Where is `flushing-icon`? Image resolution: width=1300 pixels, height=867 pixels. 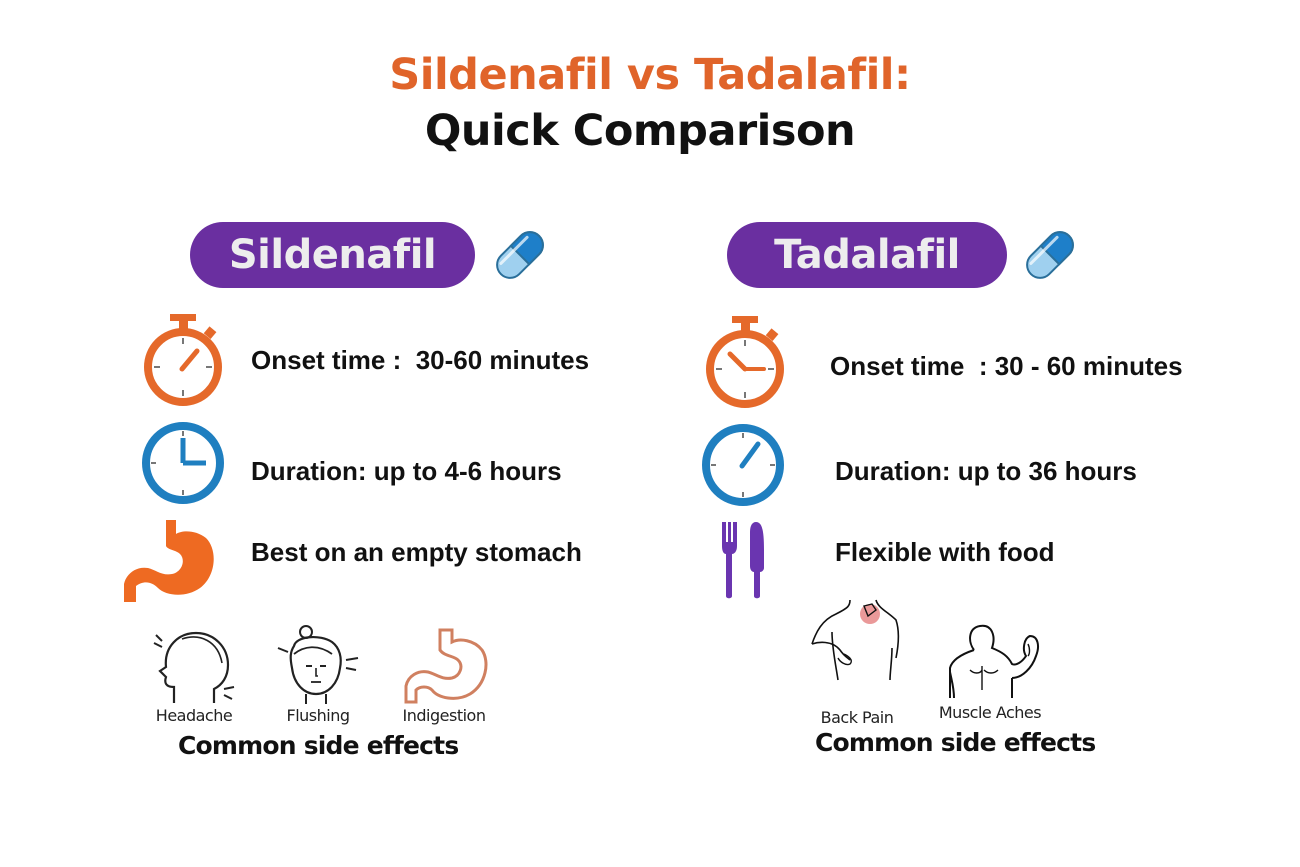
flushing-icon is located at coordinates (318, 664).